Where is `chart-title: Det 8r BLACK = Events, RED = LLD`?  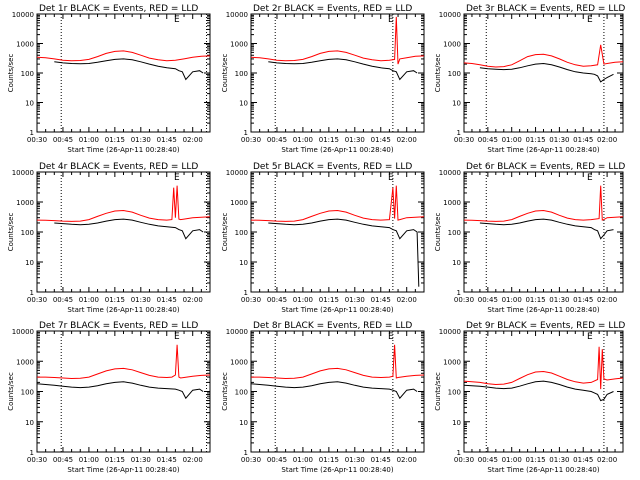 chart-title: Det 8r BLACK = Events, RED = LLD is located at coordinates (332, 326).